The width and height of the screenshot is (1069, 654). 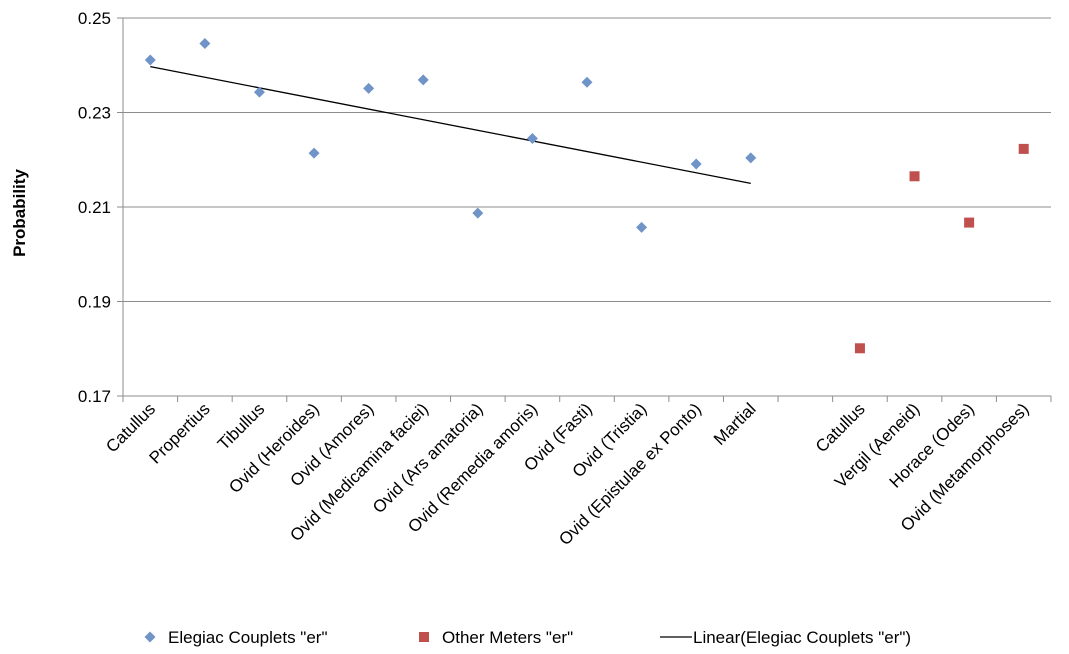 What do you see at coordinates (507, 637) in the screenshot?
I see `legend-other-meters-label: Other Meters "er"` at bounding box center [507, 637].